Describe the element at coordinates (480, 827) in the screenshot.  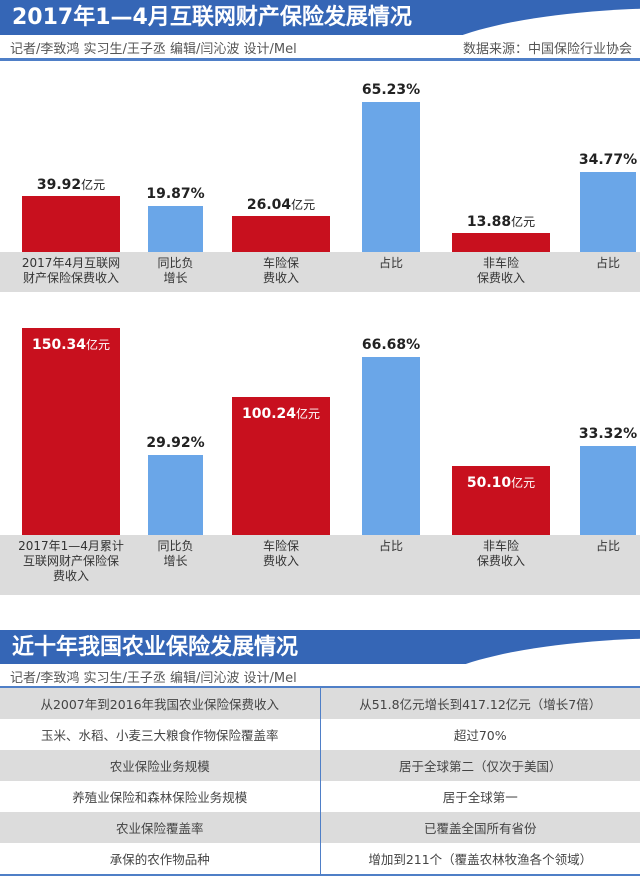
I see `table-cell: 已覆盖全国所有省份` at that location.